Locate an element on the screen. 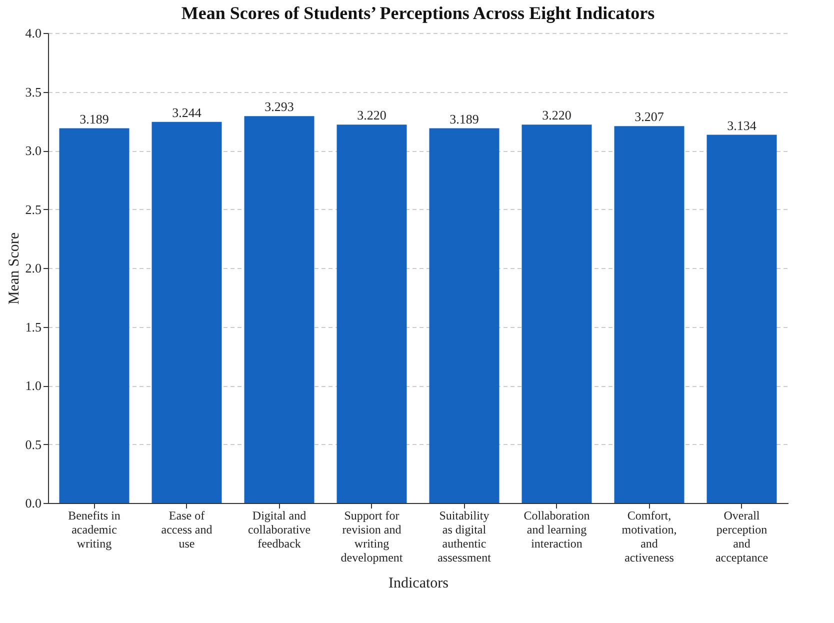 This screenshot has height=623, width=834. y-tick-label: 3.5 is located at coordinates (33, 92).